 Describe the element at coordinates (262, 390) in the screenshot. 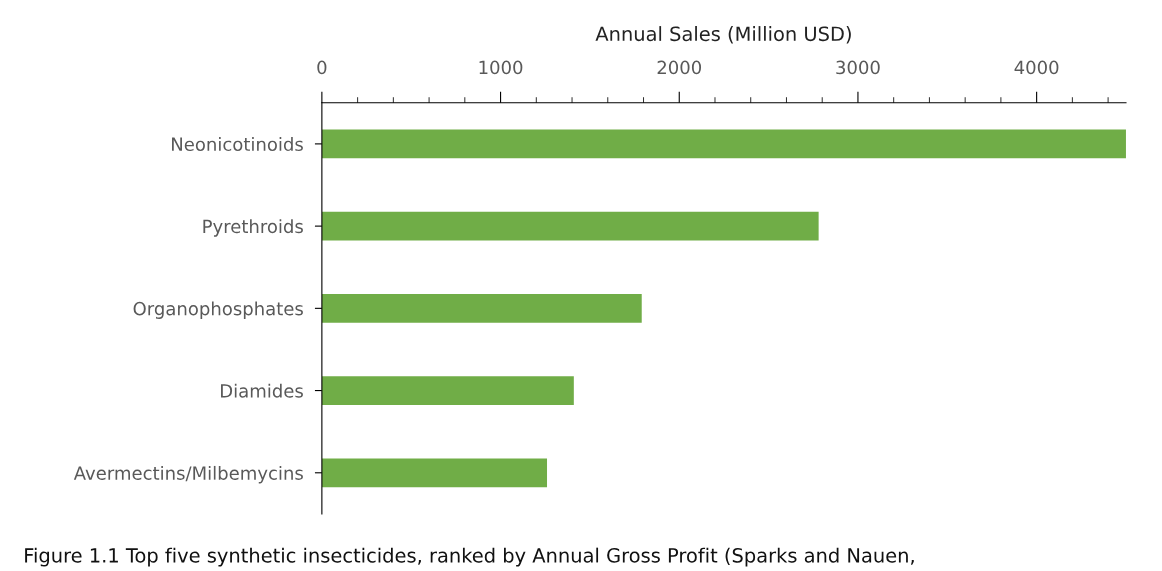

I see `y-tick-label: Diamides` at that location.